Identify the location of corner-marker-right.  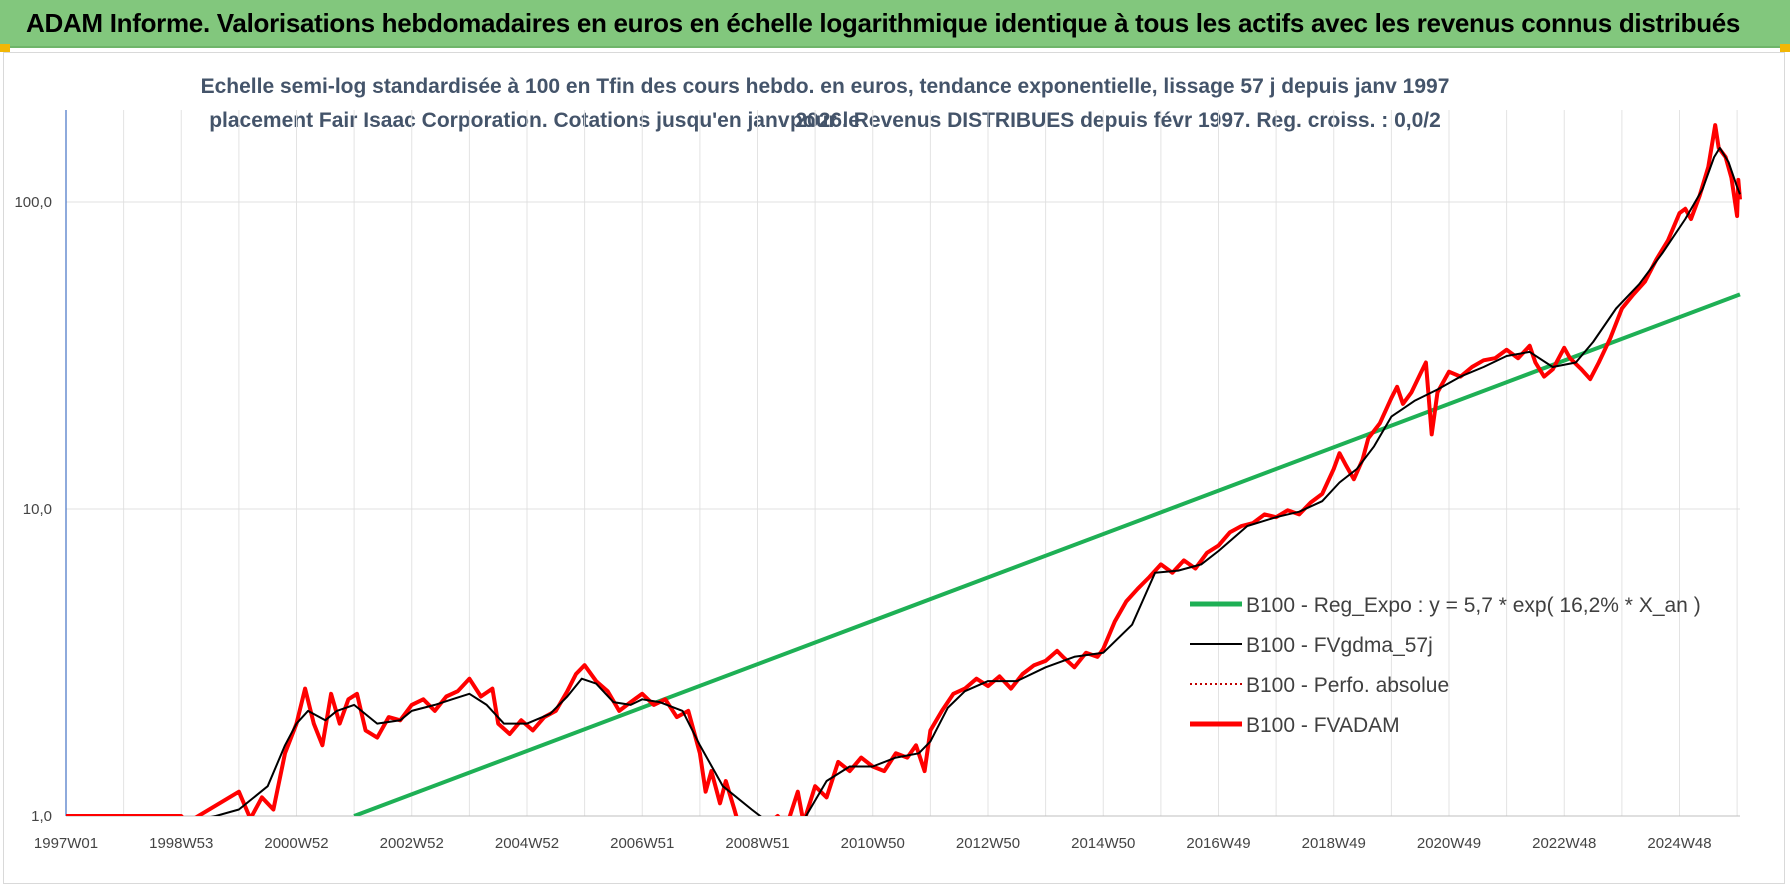
(1785, 48).